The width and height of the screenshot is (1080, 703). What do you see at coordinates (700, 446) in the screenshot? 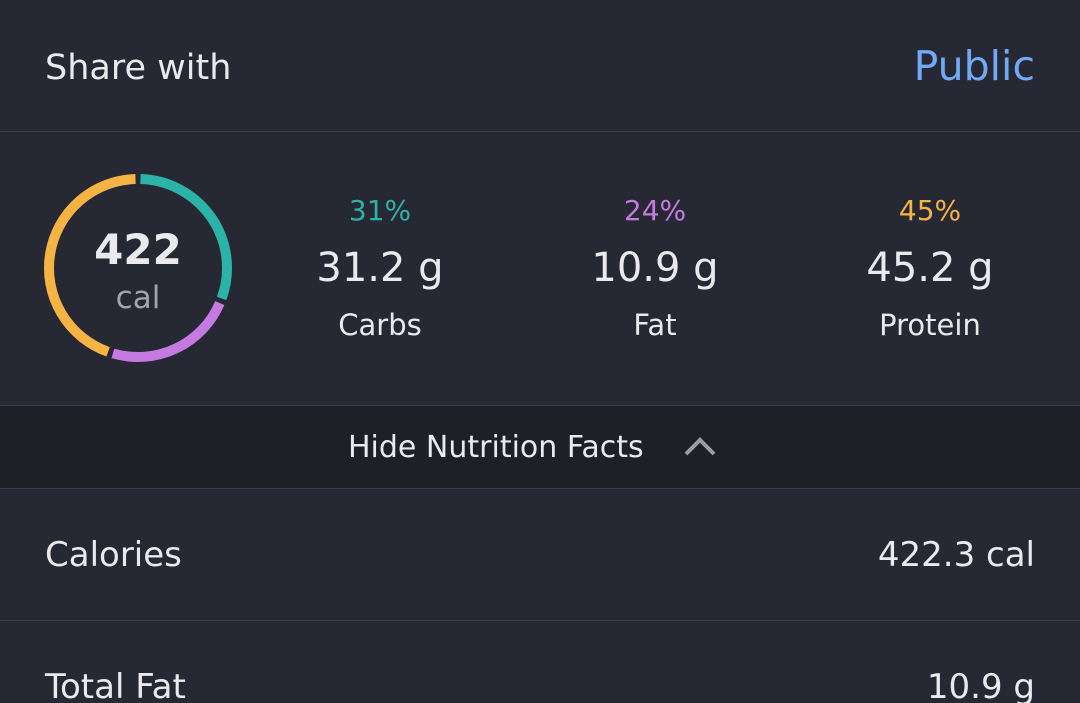
I see `chevron-up-icon` at bounding box center [700, 446].